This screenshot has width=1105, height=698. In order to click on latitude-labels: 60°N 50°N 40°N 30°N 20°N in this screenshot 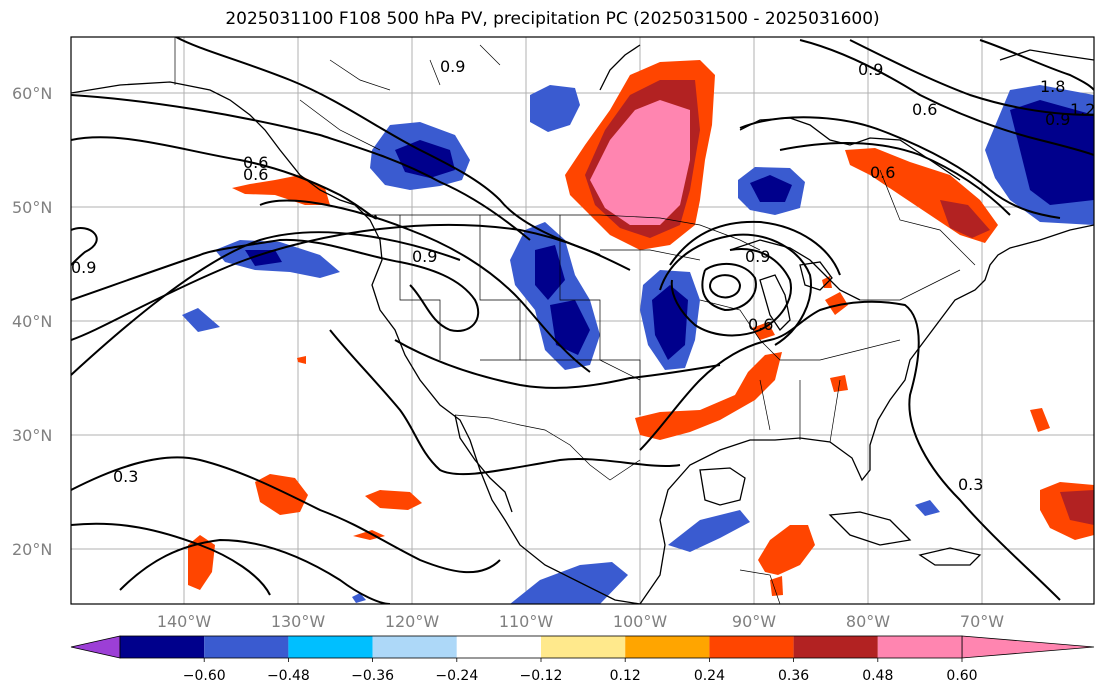, I will do `click(32, 321)`.